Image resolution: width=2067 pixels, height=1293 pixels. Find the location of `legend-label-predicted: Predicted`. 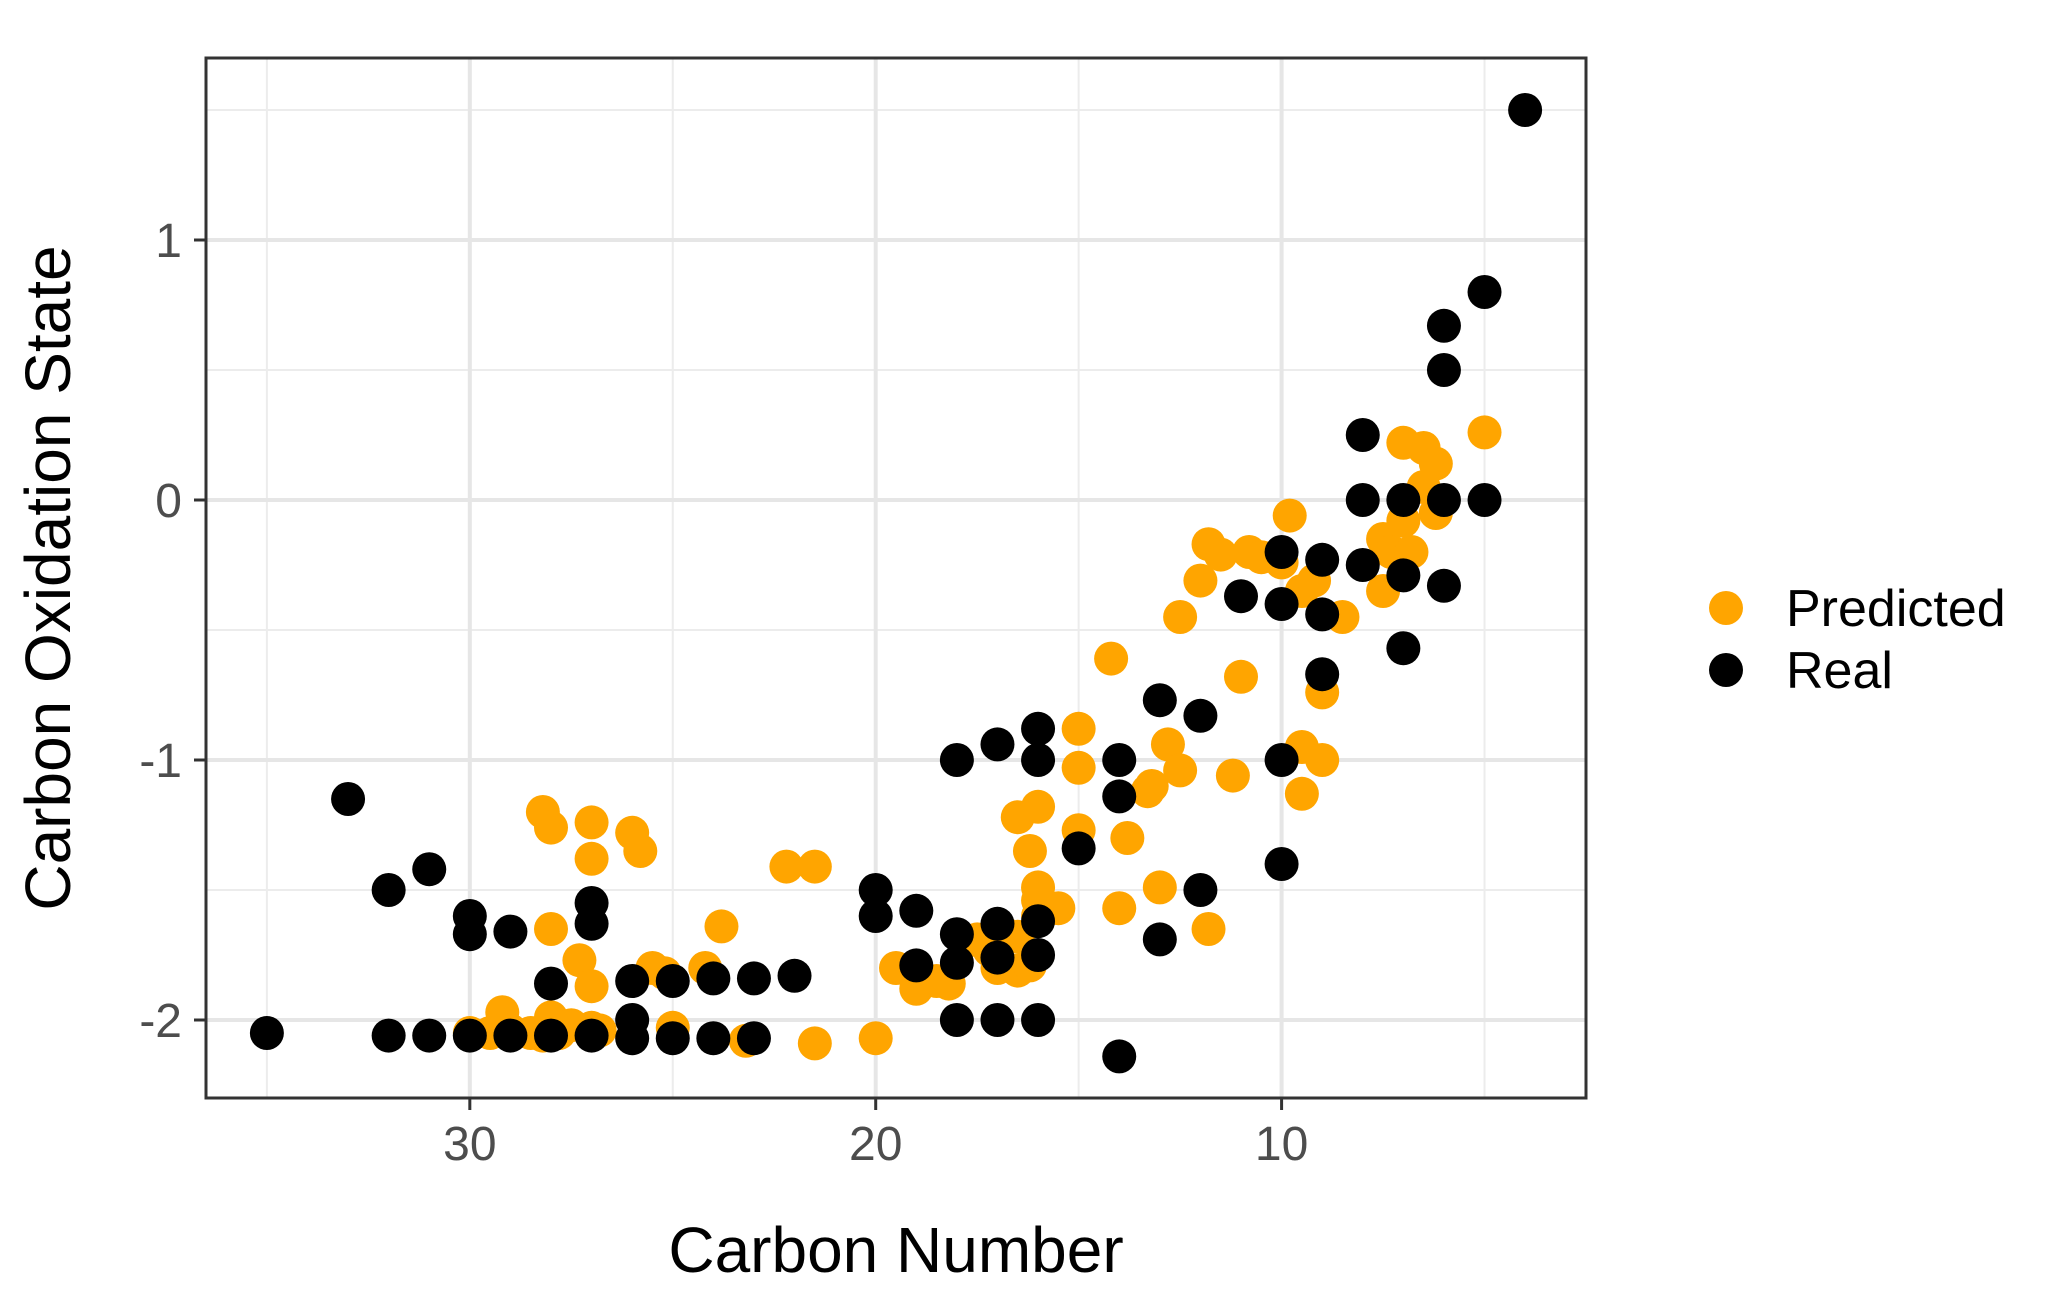

legend-label-predicted: Predicted is located at coordinates (1896, 609).